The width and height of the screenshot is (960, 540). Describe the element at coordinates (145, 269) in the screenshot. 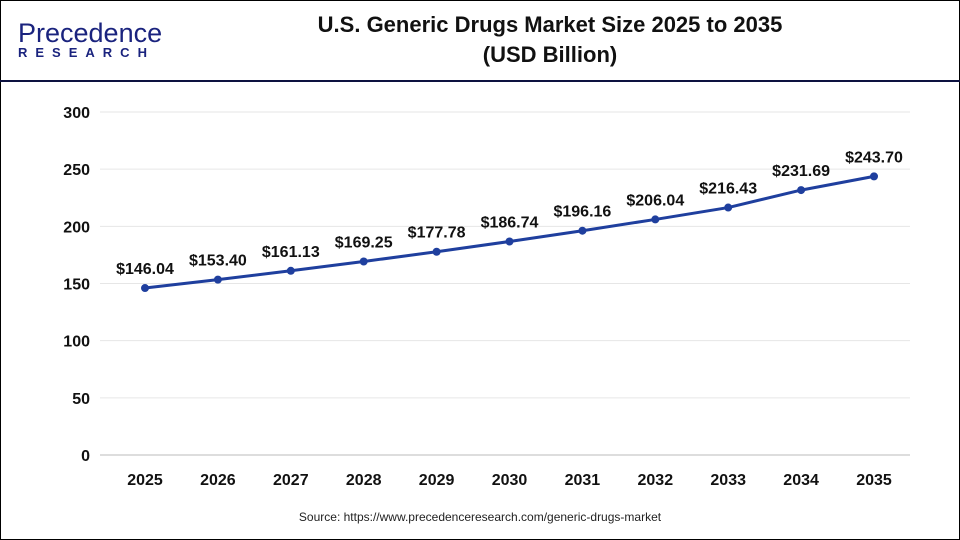

I see `data-label: $146.04` at that location.